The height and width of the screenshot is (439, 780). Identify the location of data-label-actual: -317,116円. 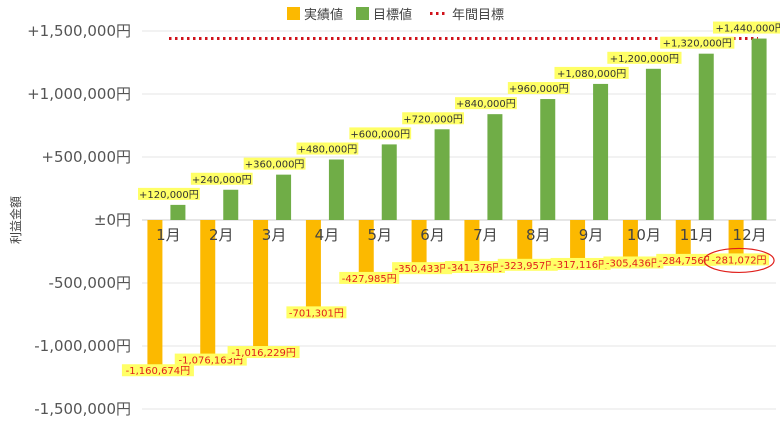
(580, 265).